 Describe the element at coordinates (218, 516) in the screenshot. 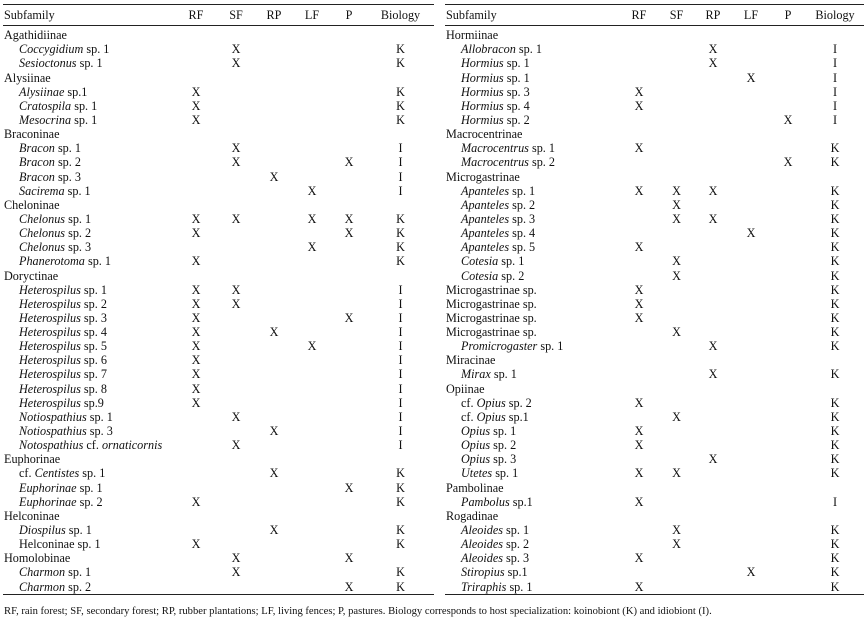

I see `subfamily-row: Helconinae` at that location.